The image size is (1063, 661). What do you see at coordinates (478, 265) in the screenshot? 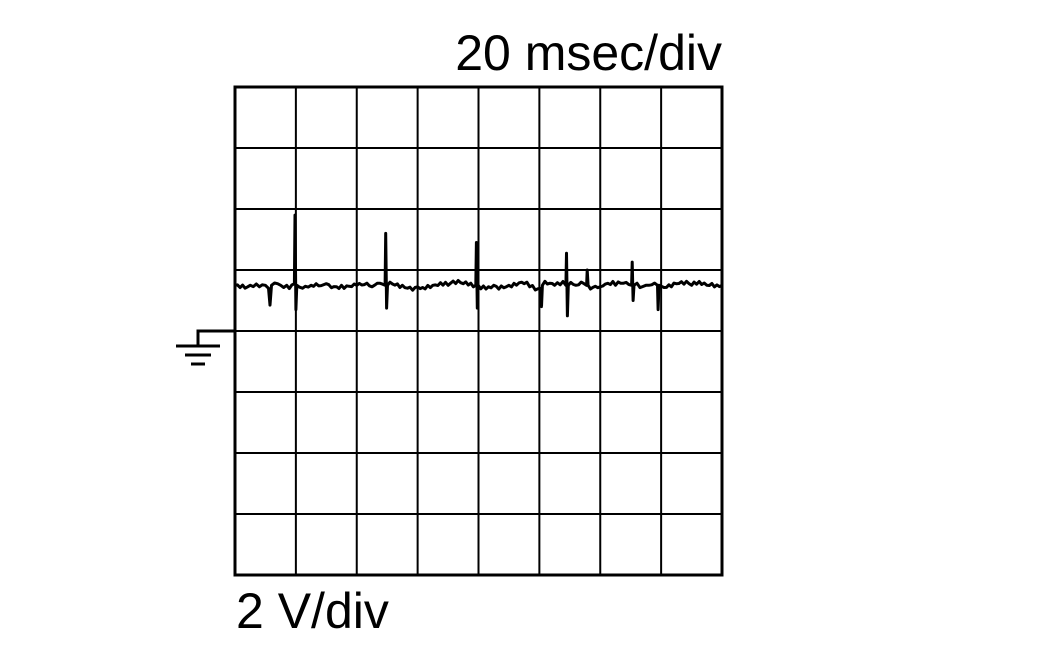
I see `signal-trace` at bounding box center [478, 265].